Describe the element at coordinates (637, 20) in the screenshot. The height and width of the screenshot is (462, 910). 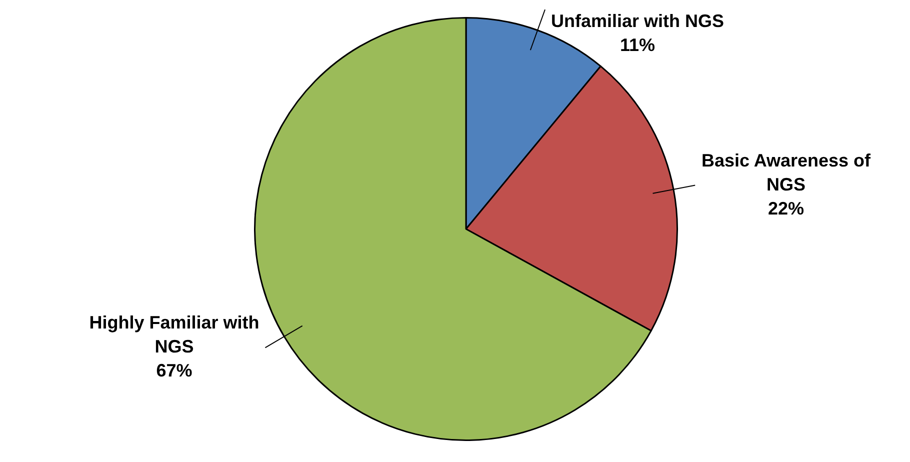
I see `slice-label: Unfamiliar with NGS` at that location.